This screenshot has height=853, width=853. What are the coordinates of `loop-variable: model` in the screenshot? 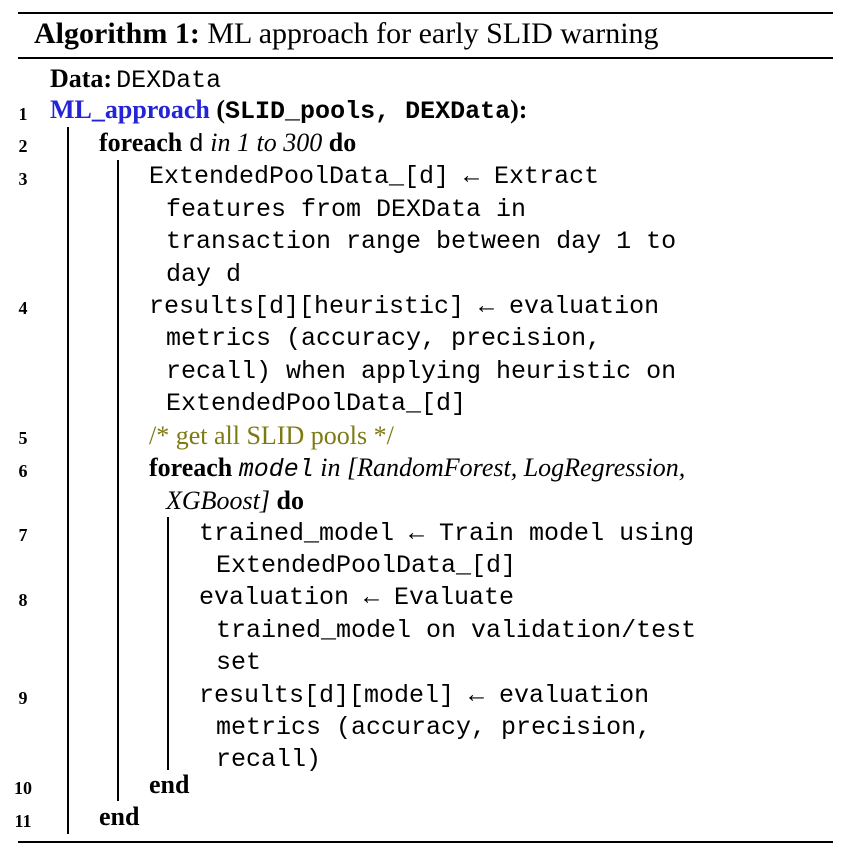 It's located at (276, 469).